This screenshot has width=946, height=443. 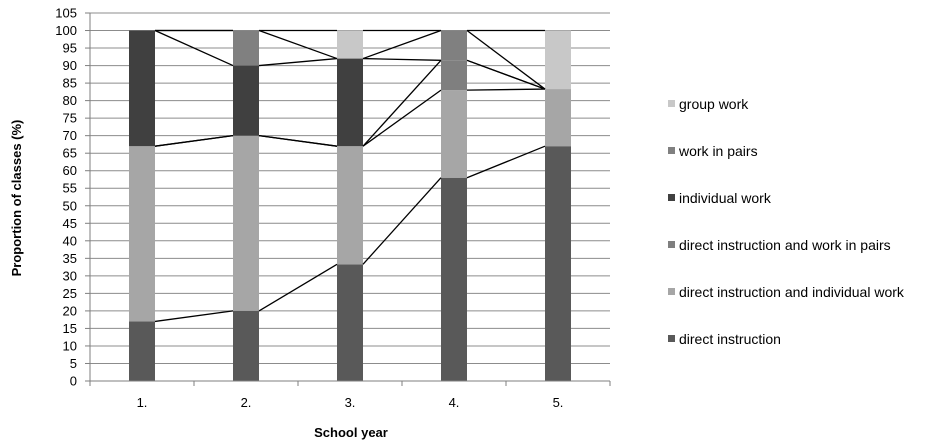 I want to click on y-tick-label: 35, so click(x=70, y=258).